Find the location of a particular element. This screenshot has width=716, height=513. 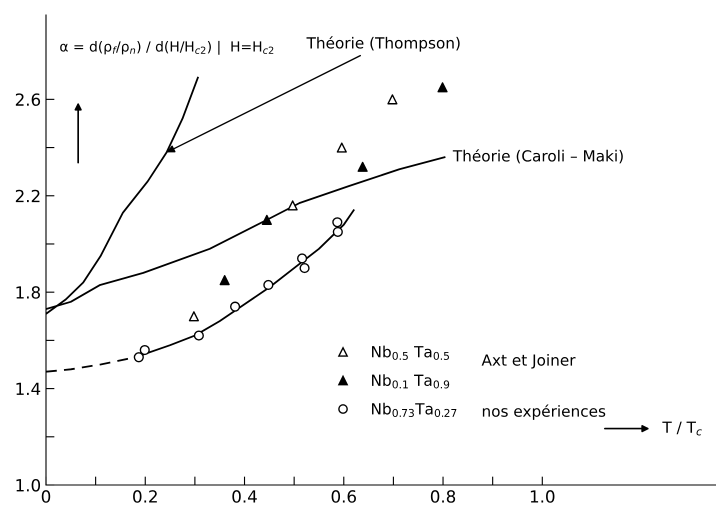

x-tick-label: 0.8 is located at coordinates (443, 496).